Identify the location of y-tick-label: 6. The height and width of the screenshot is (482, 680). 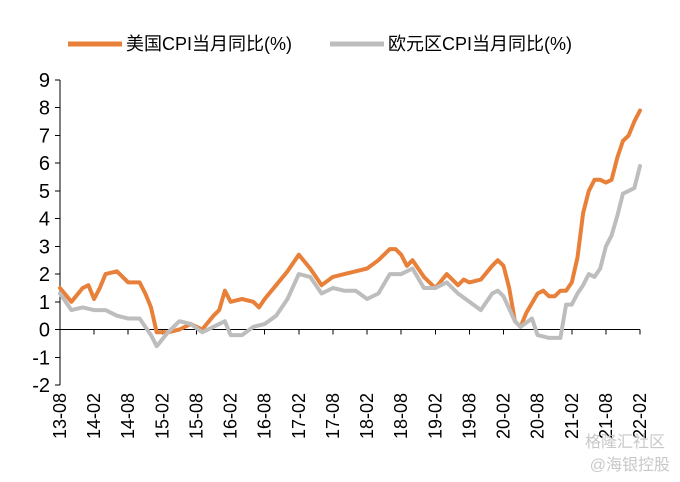
(44, 164).